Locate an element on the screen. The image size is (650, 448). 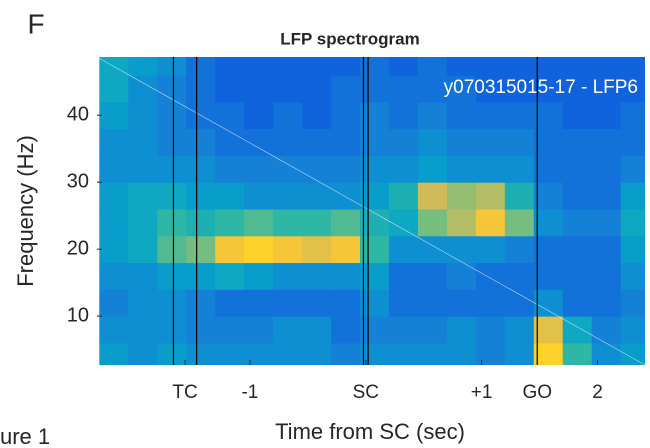
x-tick-label: +1 is located at coordinates (482, 392).